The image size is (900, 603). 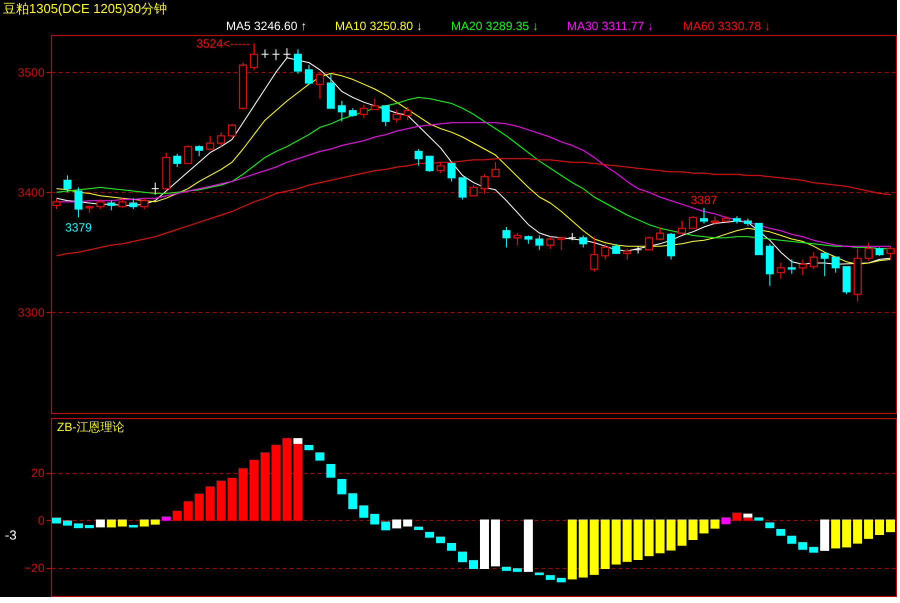 I want to click on annotation: 3379, so click(x=78, y=227).